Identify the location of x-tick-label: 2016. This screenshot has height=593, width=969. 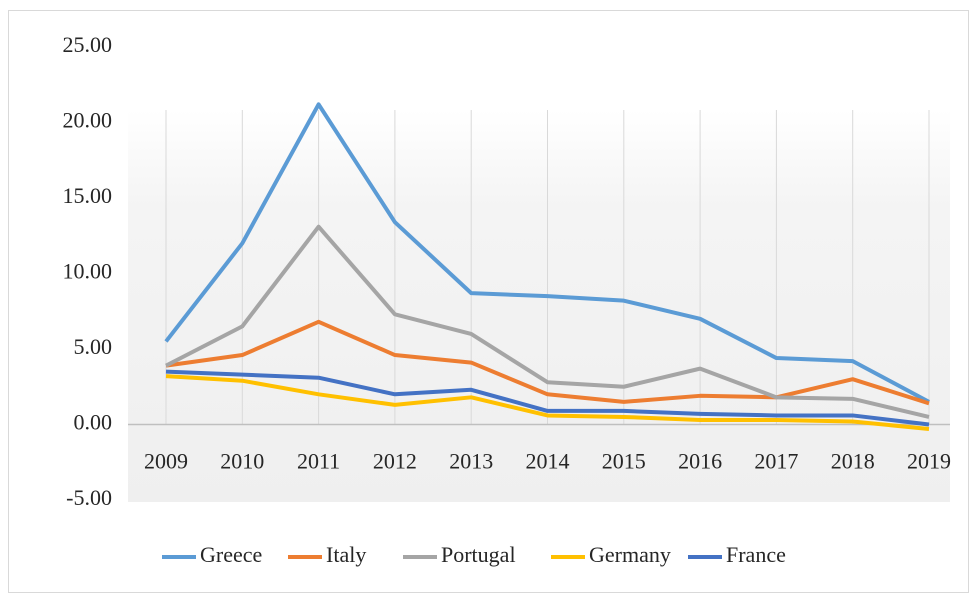
(700, 461).